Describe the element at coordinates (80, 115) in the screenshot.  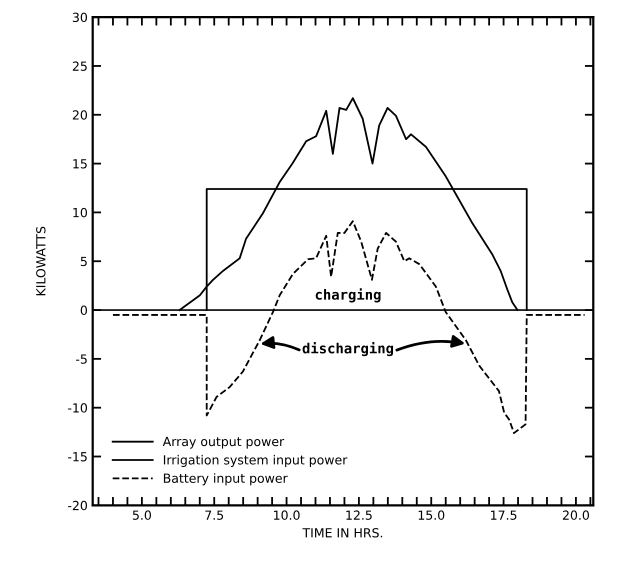
I see `y-tick-label: 20` at that location.